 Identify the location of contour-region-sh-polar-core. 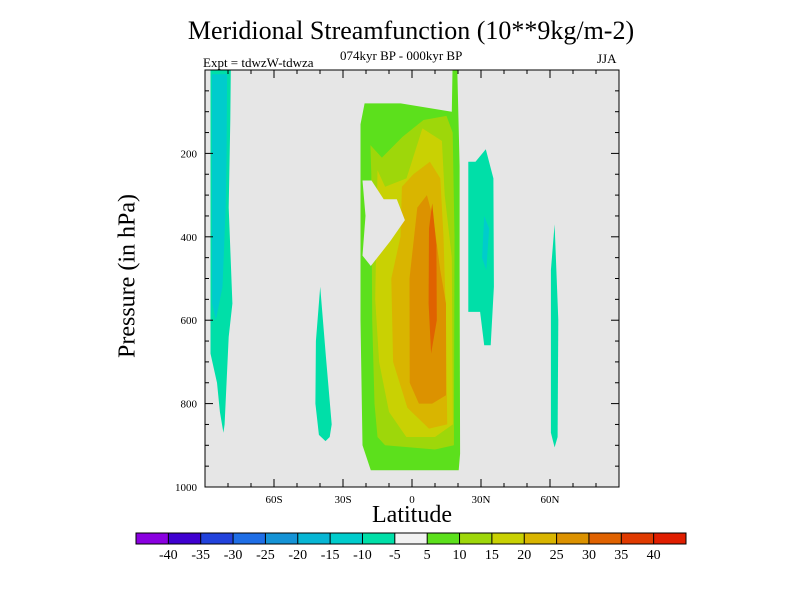
(219, 197).